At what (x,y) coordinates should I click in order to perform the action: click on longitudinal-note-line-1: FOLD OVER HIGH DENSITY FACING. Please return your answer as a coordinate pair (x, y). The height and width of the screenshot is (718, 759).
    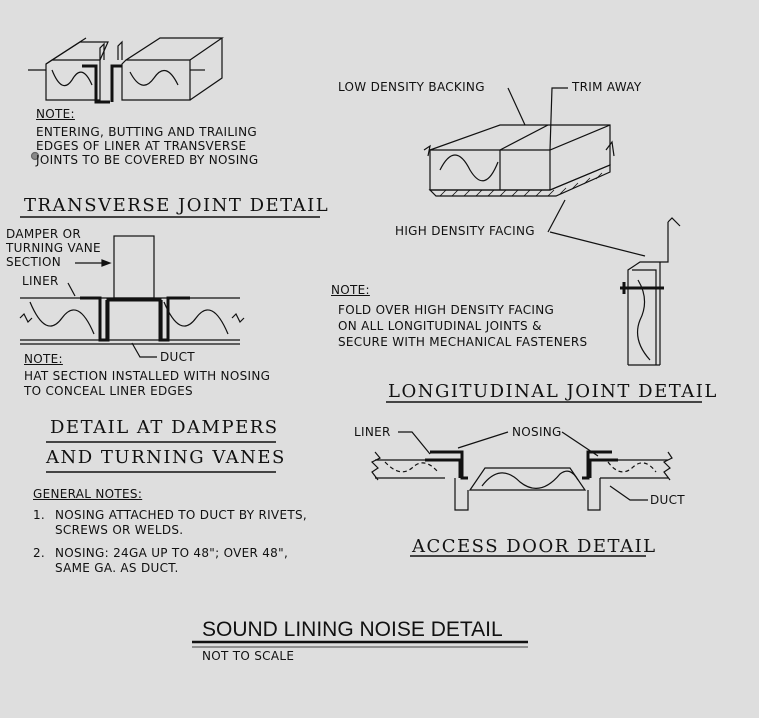
    Looking at the image, I should click on (446, 310).